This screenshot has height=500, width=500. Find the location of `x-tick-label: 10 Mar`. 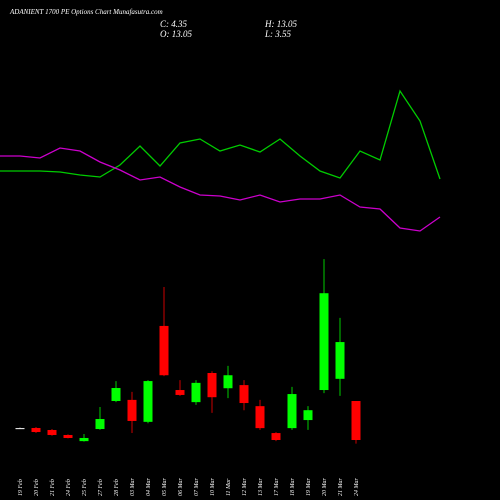

x-tick-label: 10 Mar is located at coordinates (213, 487).